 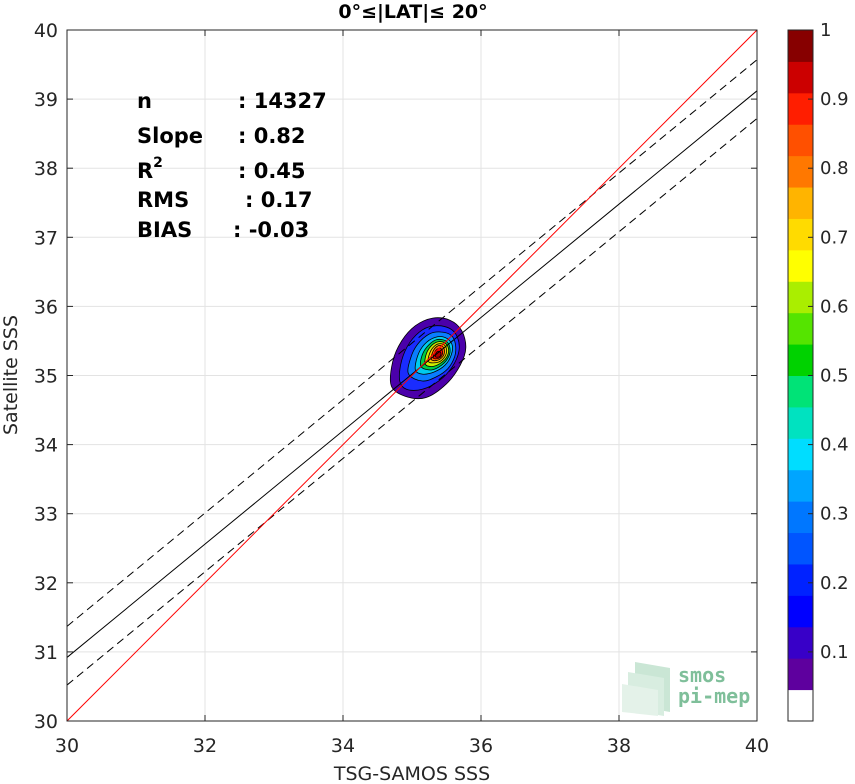 What do you see at coordinates (834, 376) in the screenshot?
I see `colorbar-label: 0.5` at bounding box center [834, 376].